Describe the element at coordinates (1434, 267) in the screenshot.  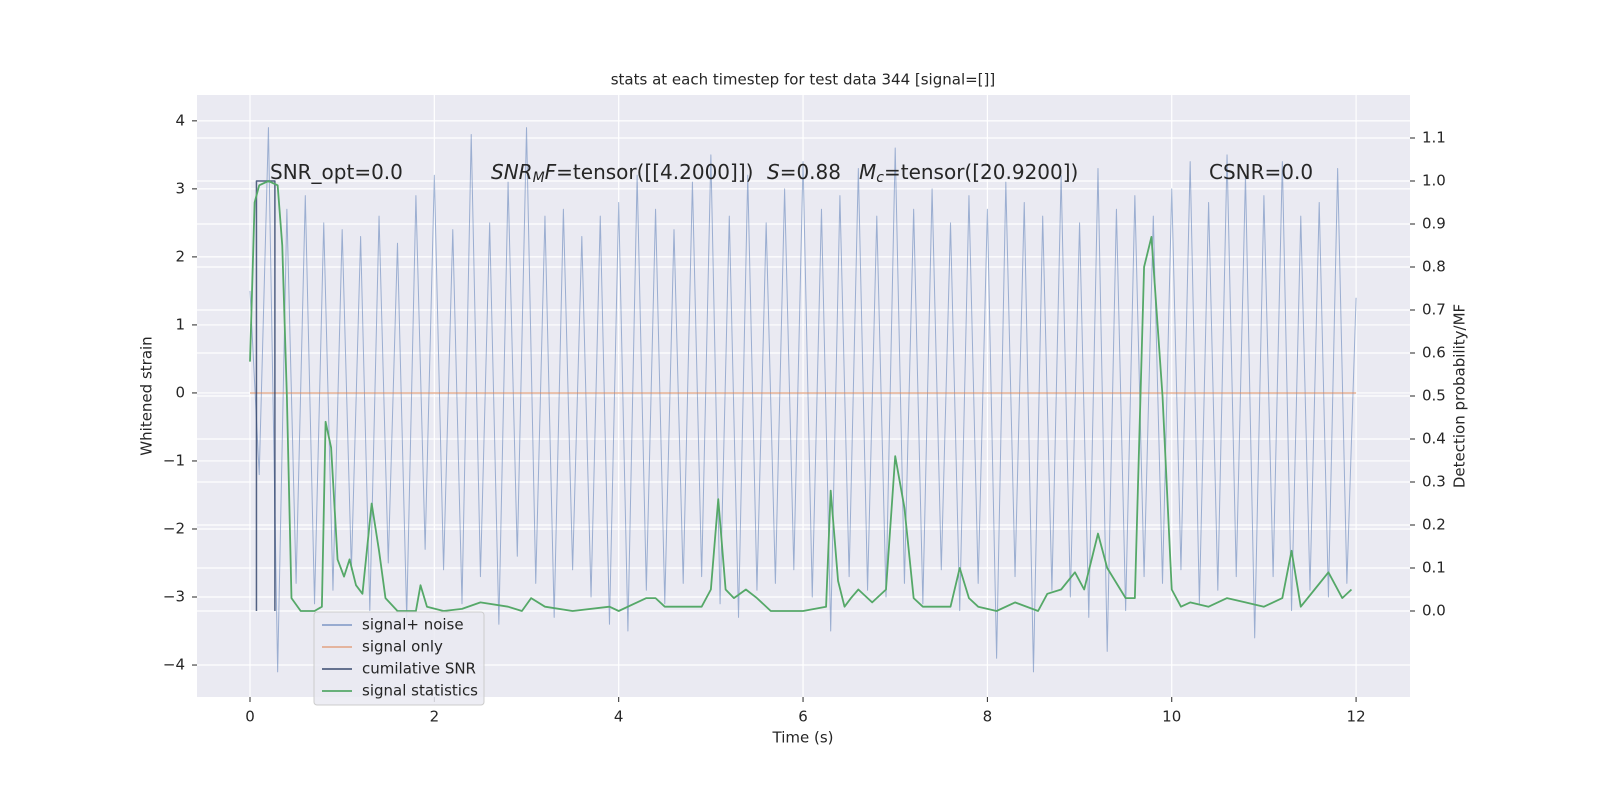
I see `y2-tick-label: 0.8` at that location.